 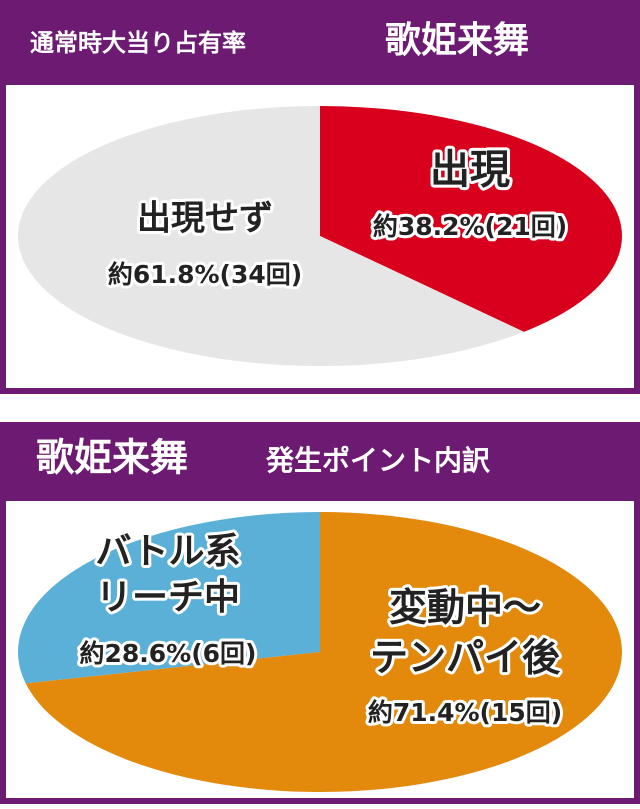 I want to click on slice-label: リーチ中, so click(x=168, y=597).